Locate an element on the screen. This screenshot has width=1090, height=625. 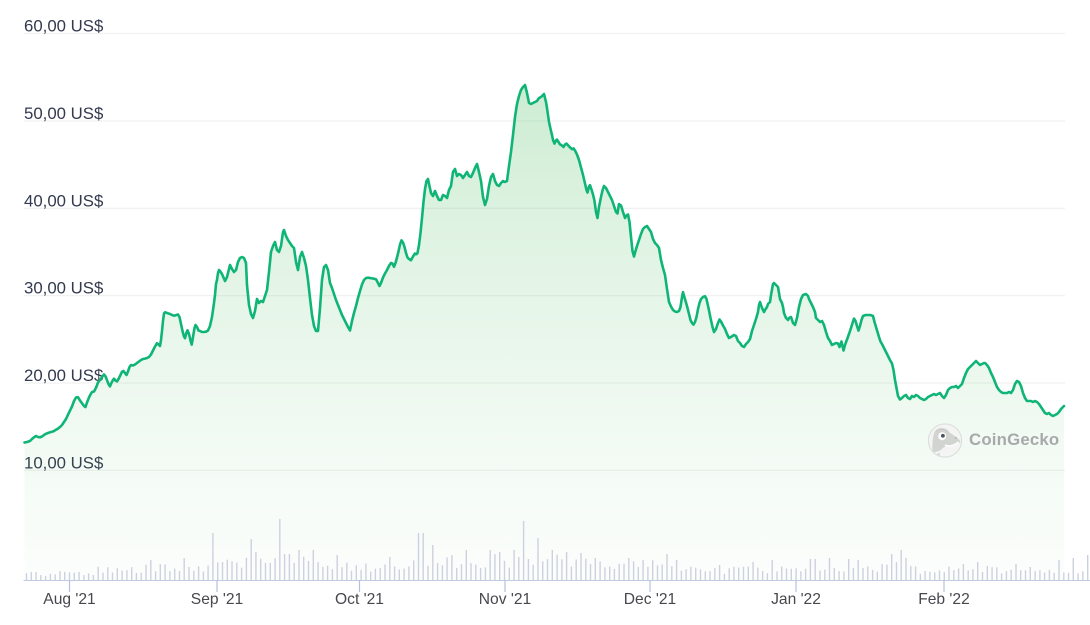
svg-text: 50,00 US$ is located at coordinates (64, 113).